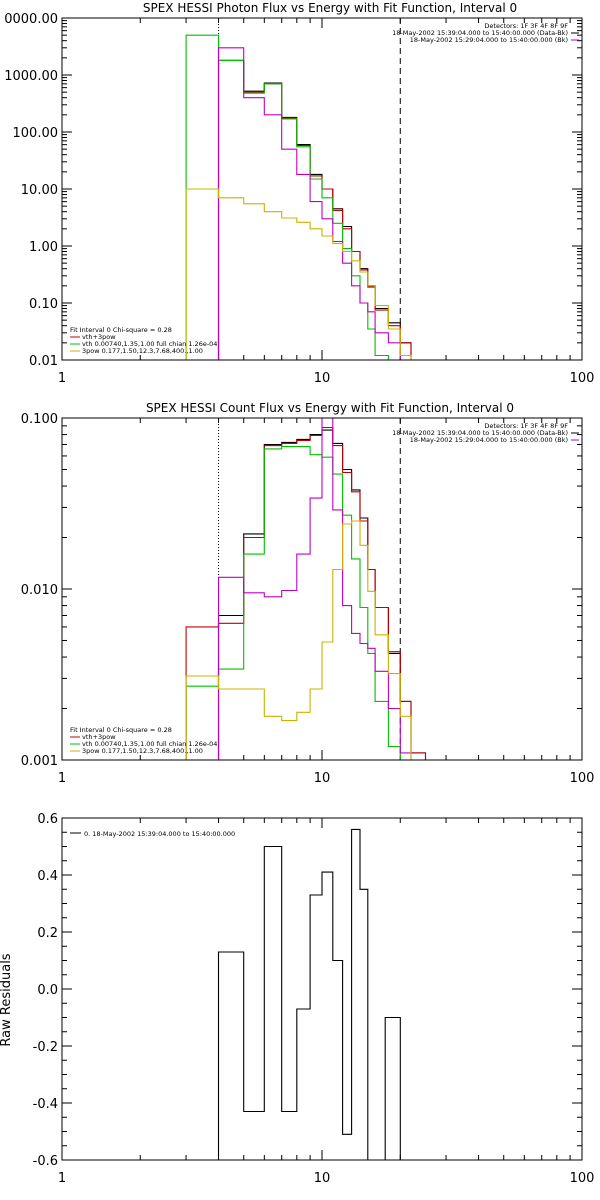 The image size is (600, 1200). Describe the element at coordinates (36, 133) in the screenshot. I see `y-tick-label: 100.00` at that location.